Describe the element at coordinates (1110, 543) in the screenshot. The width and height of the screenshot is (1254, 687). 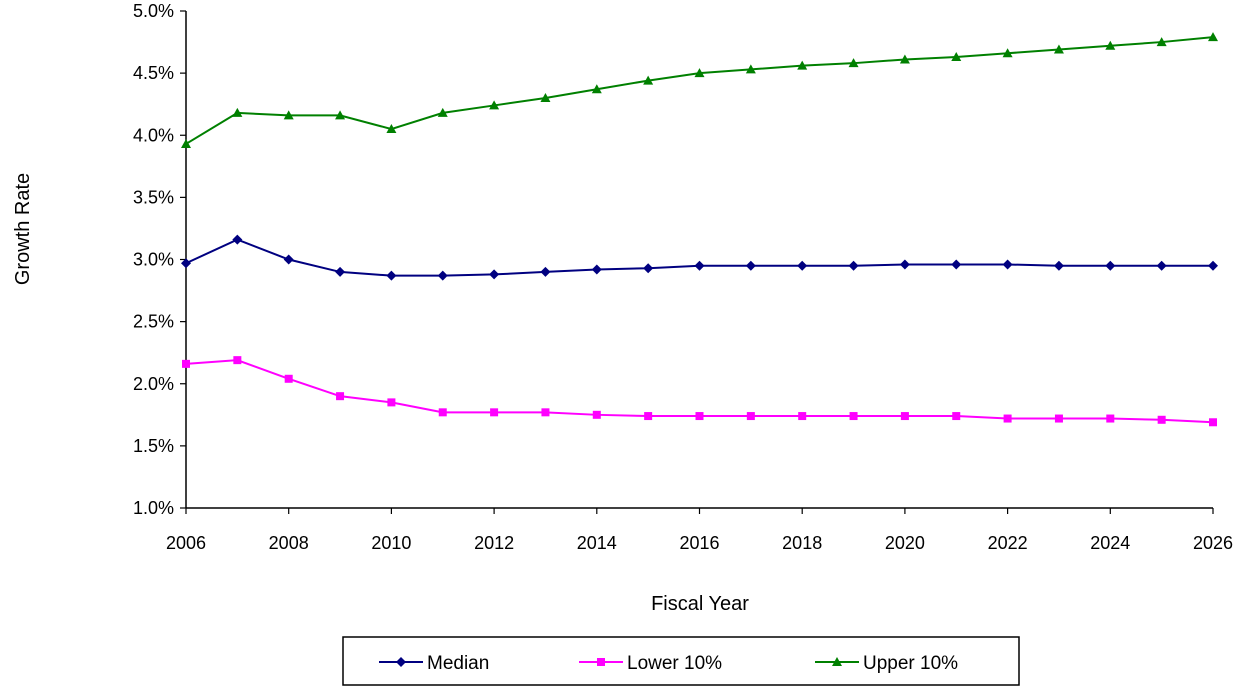
I see `x-tick-label: 2024` at that location.